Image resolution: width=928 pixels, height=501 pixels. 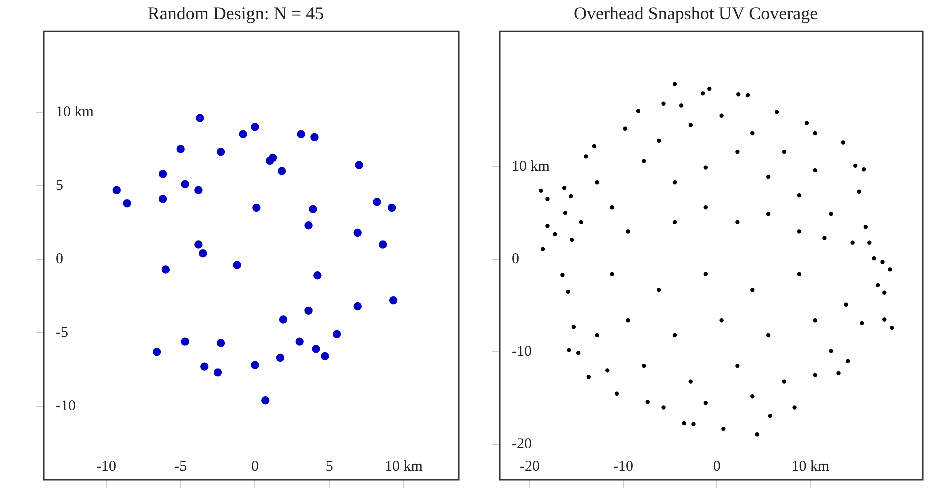 What do you see at coordinates (236, 14) in the screenshot?
I see `chart-title: Random Design: N = 45` at bounding box center [236, 14].